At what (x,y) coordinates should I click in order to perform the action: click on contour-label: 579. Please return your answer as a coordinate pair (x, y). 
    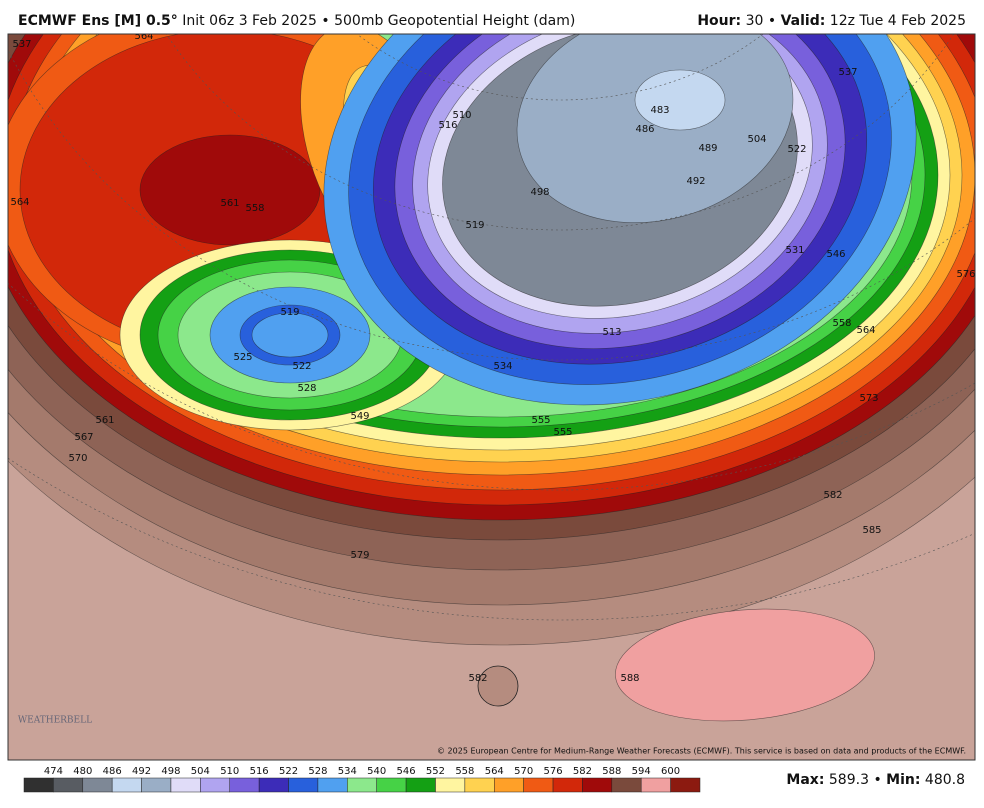
    Looking at the image, I should click on (359, 555).